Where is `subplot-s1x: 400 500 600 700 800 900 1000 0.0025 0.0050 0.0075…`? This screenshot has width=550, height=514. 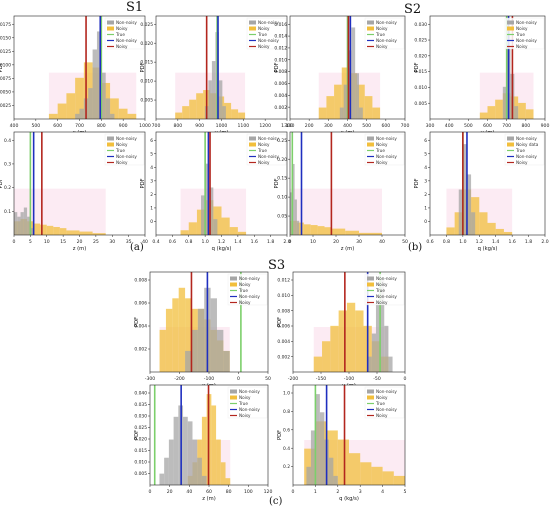
subplot-s1x: 400 500 600 700 800 900 1000 0.0025 0.0050 0.0075… is located at coordinates (75, 75).